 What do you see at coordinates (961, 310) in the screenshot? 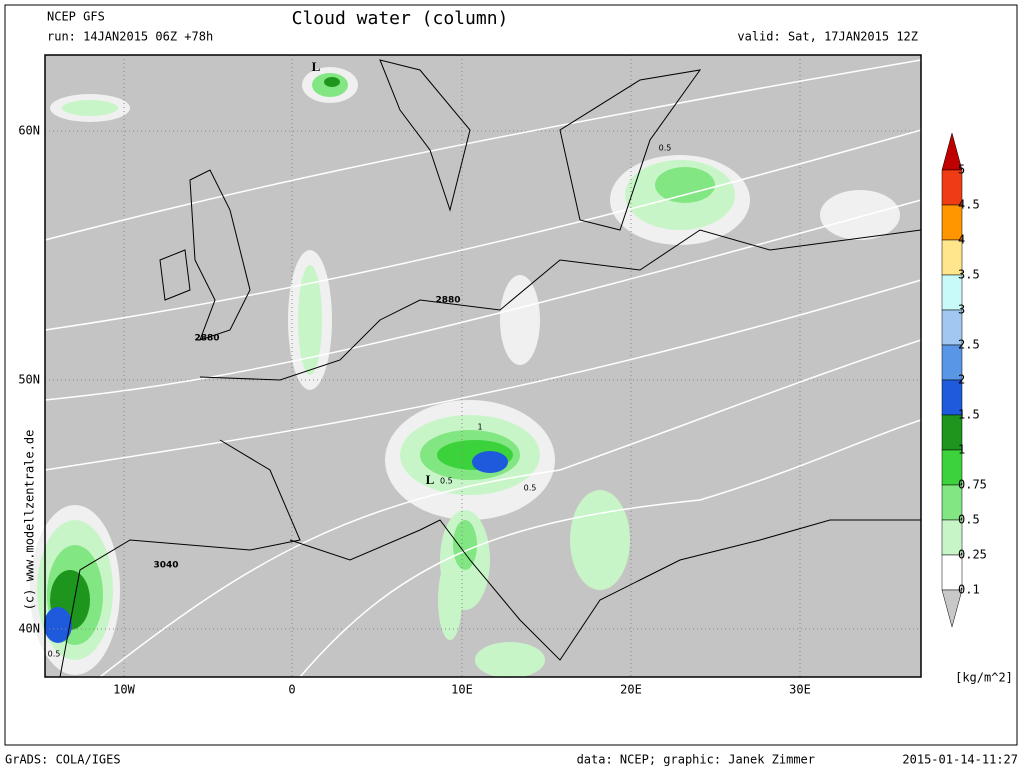
I see `colorbar-label: 3` at bounding box center [961, 310].